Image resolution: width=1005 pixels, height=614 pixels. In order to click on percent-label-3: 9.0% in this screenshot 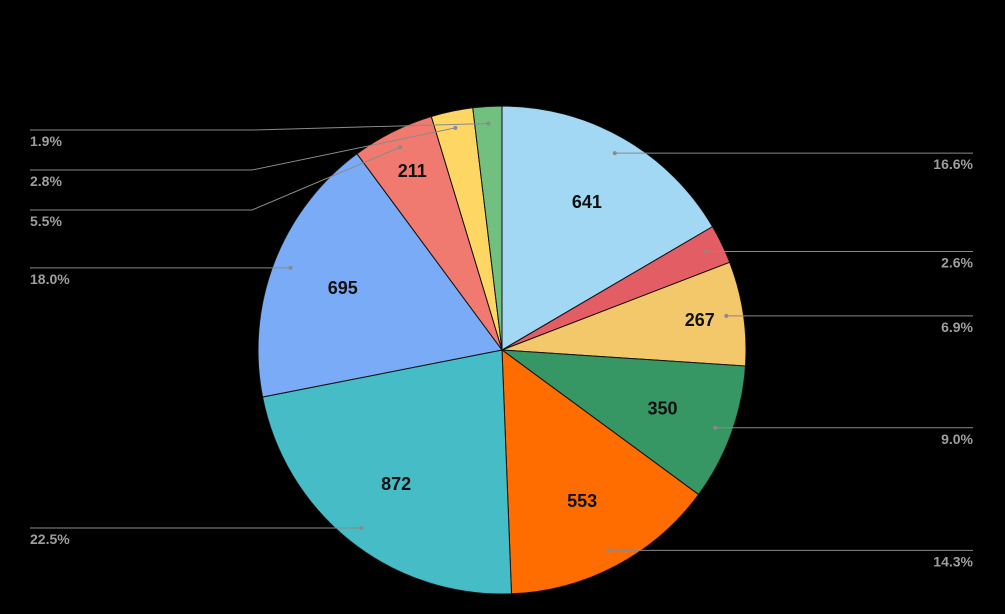, I will do `click(957, 439)`.